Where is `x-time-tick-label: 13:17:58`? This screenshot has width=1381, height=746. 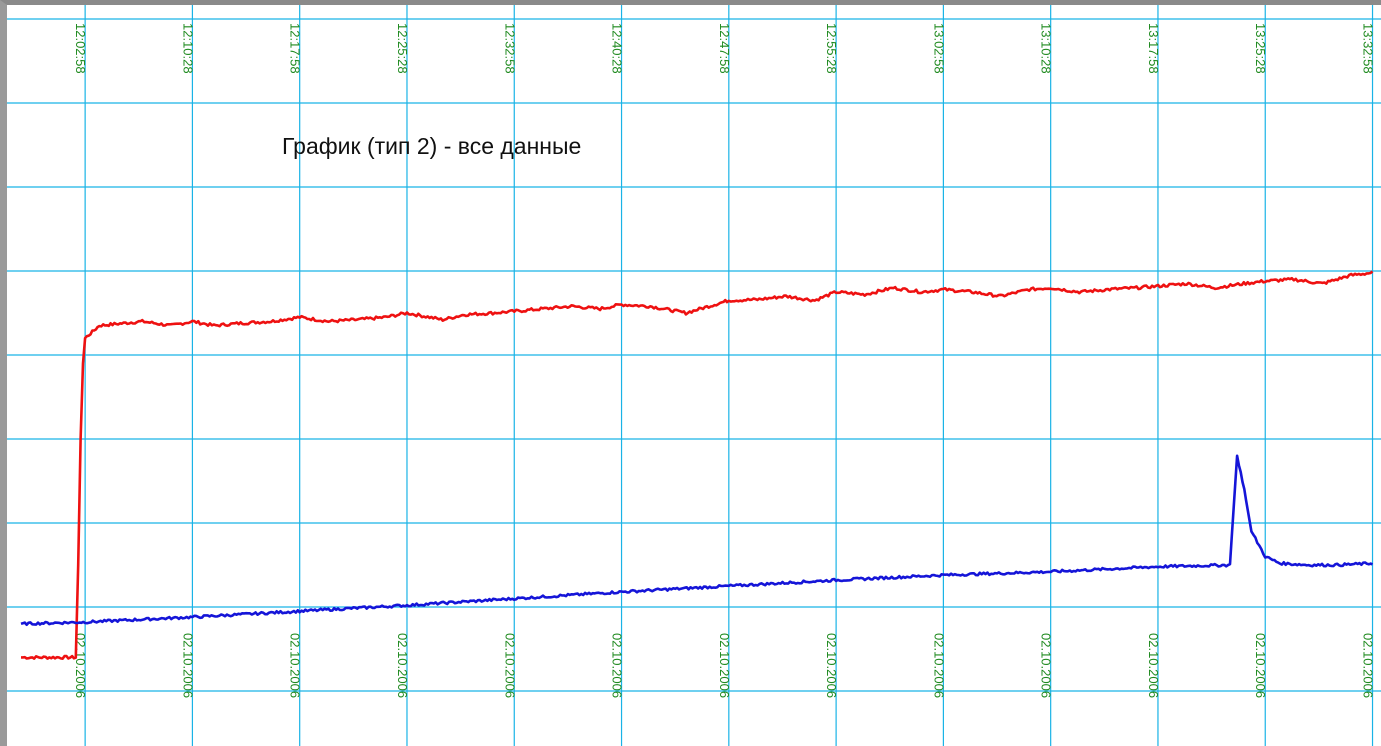 x-time-tick-label: 13:17:58 is located at coordinates (1153, 48).